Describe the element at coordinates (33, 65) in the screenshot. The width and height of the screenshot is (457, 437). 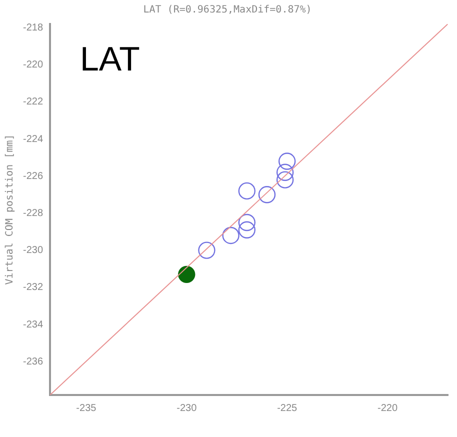
I see `y-tick-label: -220` at that location.